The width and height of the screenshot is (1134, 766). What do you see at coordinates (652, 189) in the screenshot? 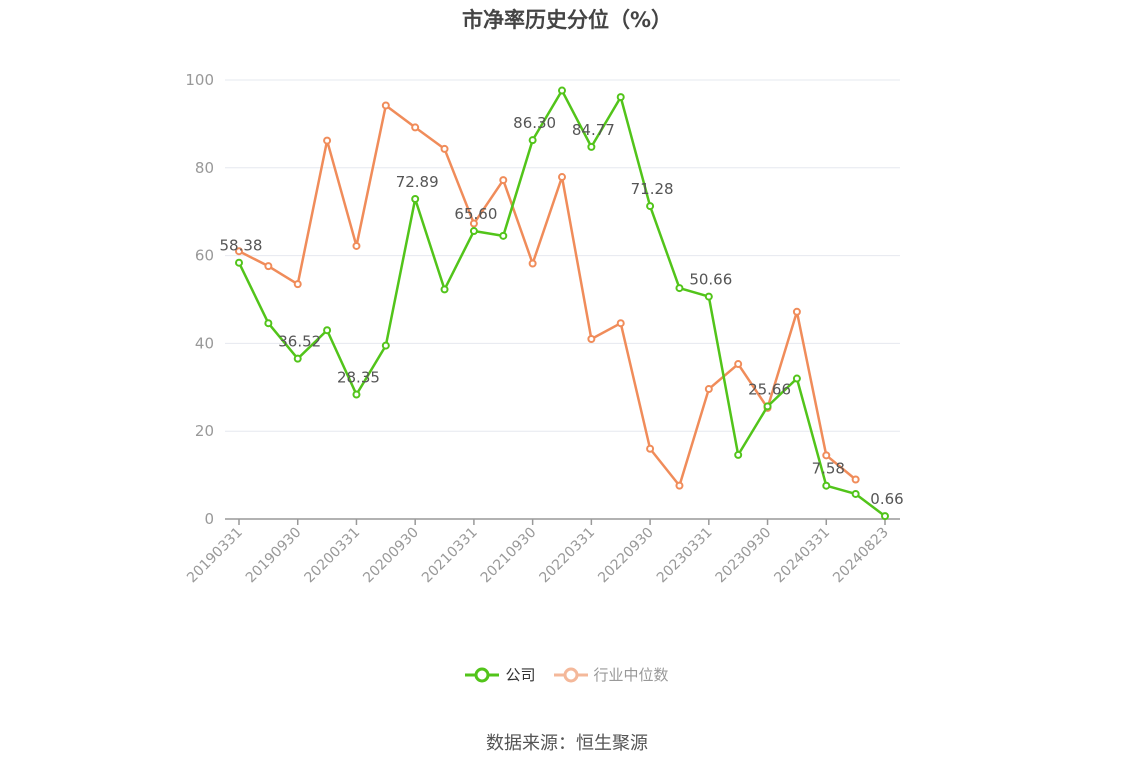
I see `data-label: 71.28` at bounding box center [652, 189].